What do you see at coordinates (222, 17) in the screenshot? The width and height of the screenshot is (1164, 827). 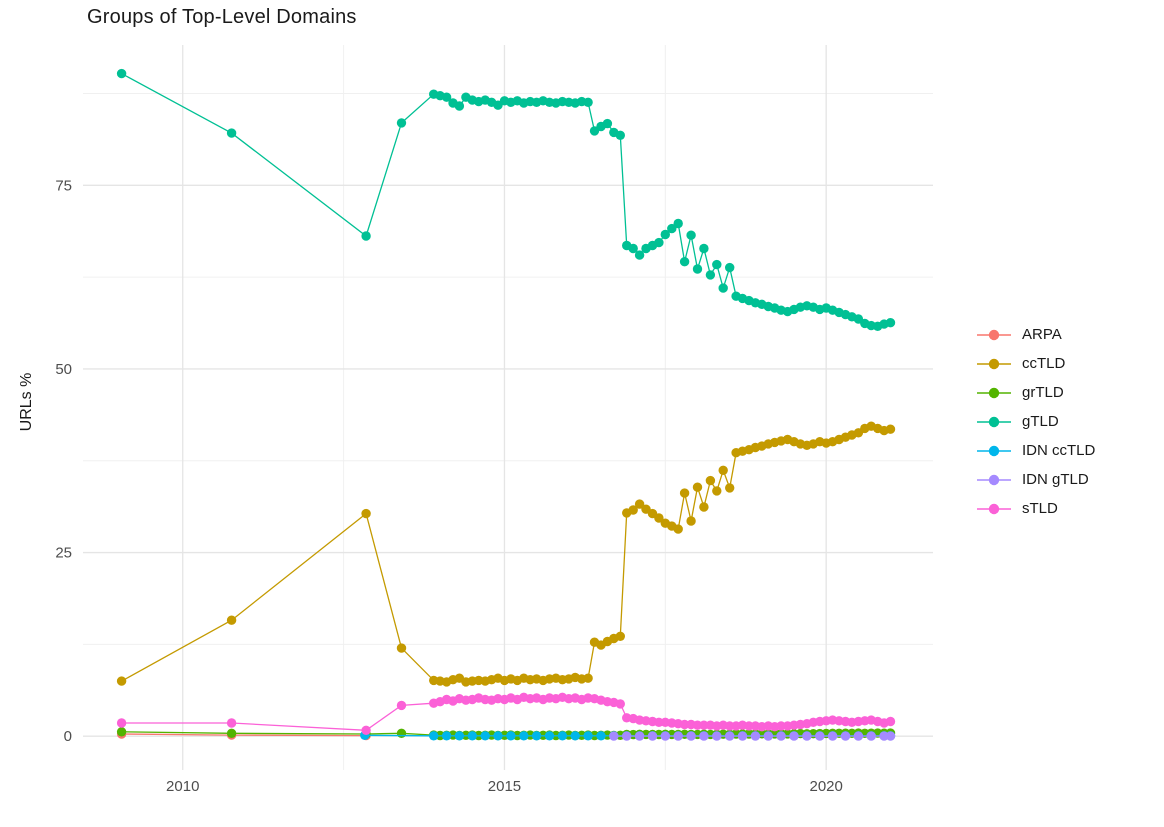 I see `chart-title: Groups of Top-Level Domains` at bounding box center [222, 17].